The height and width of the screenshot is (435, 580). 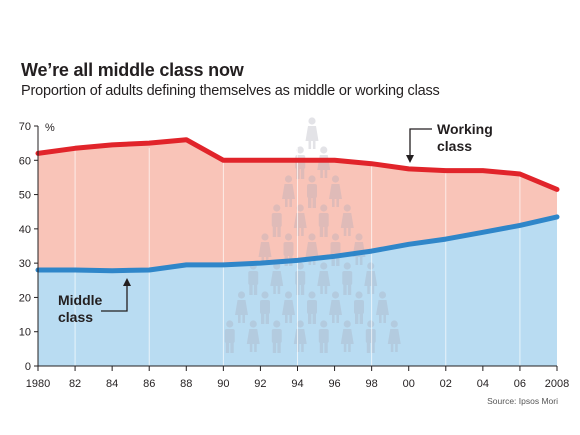 What do you see at coordinates (25, 298) in the screenshot?
I see `y-tick-label: 20` at bounding box center [25, 298].